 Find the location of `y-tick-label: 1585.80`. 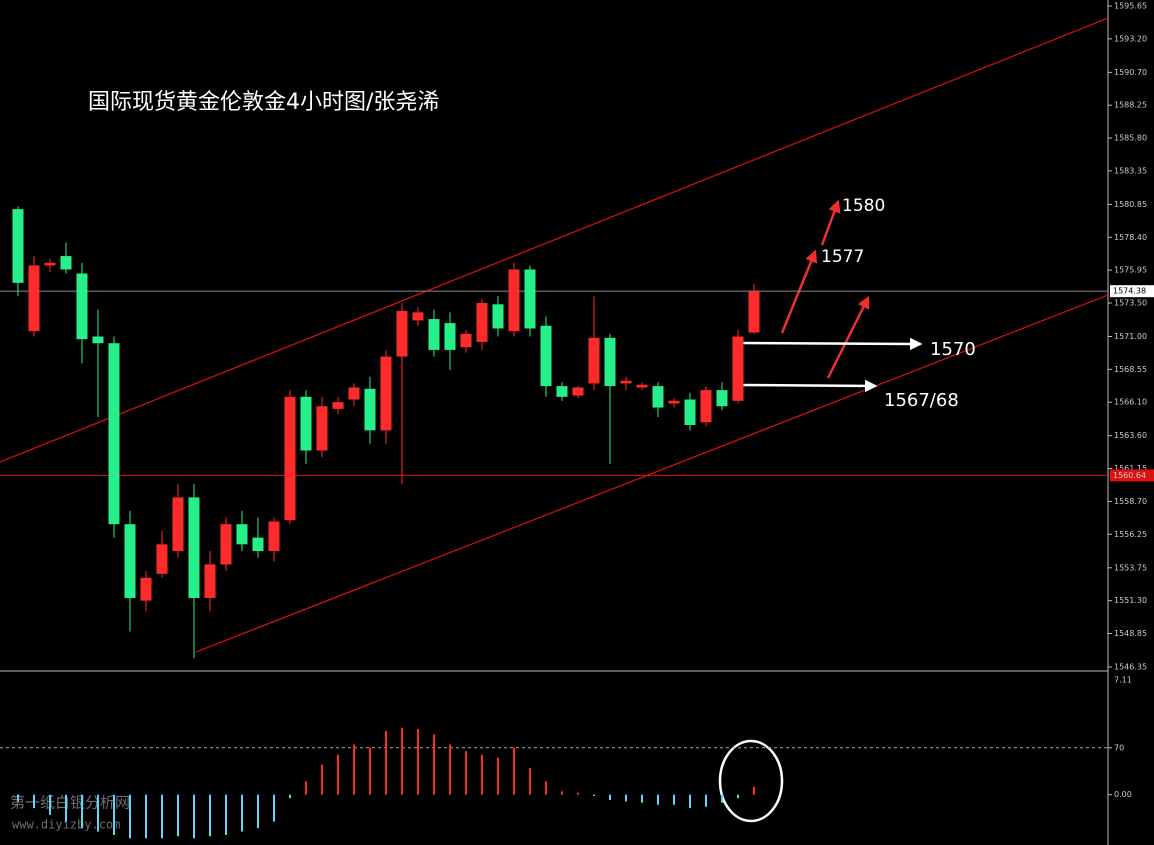

y-tick-label: 1585.80 is located at coordinates (1130, 138).